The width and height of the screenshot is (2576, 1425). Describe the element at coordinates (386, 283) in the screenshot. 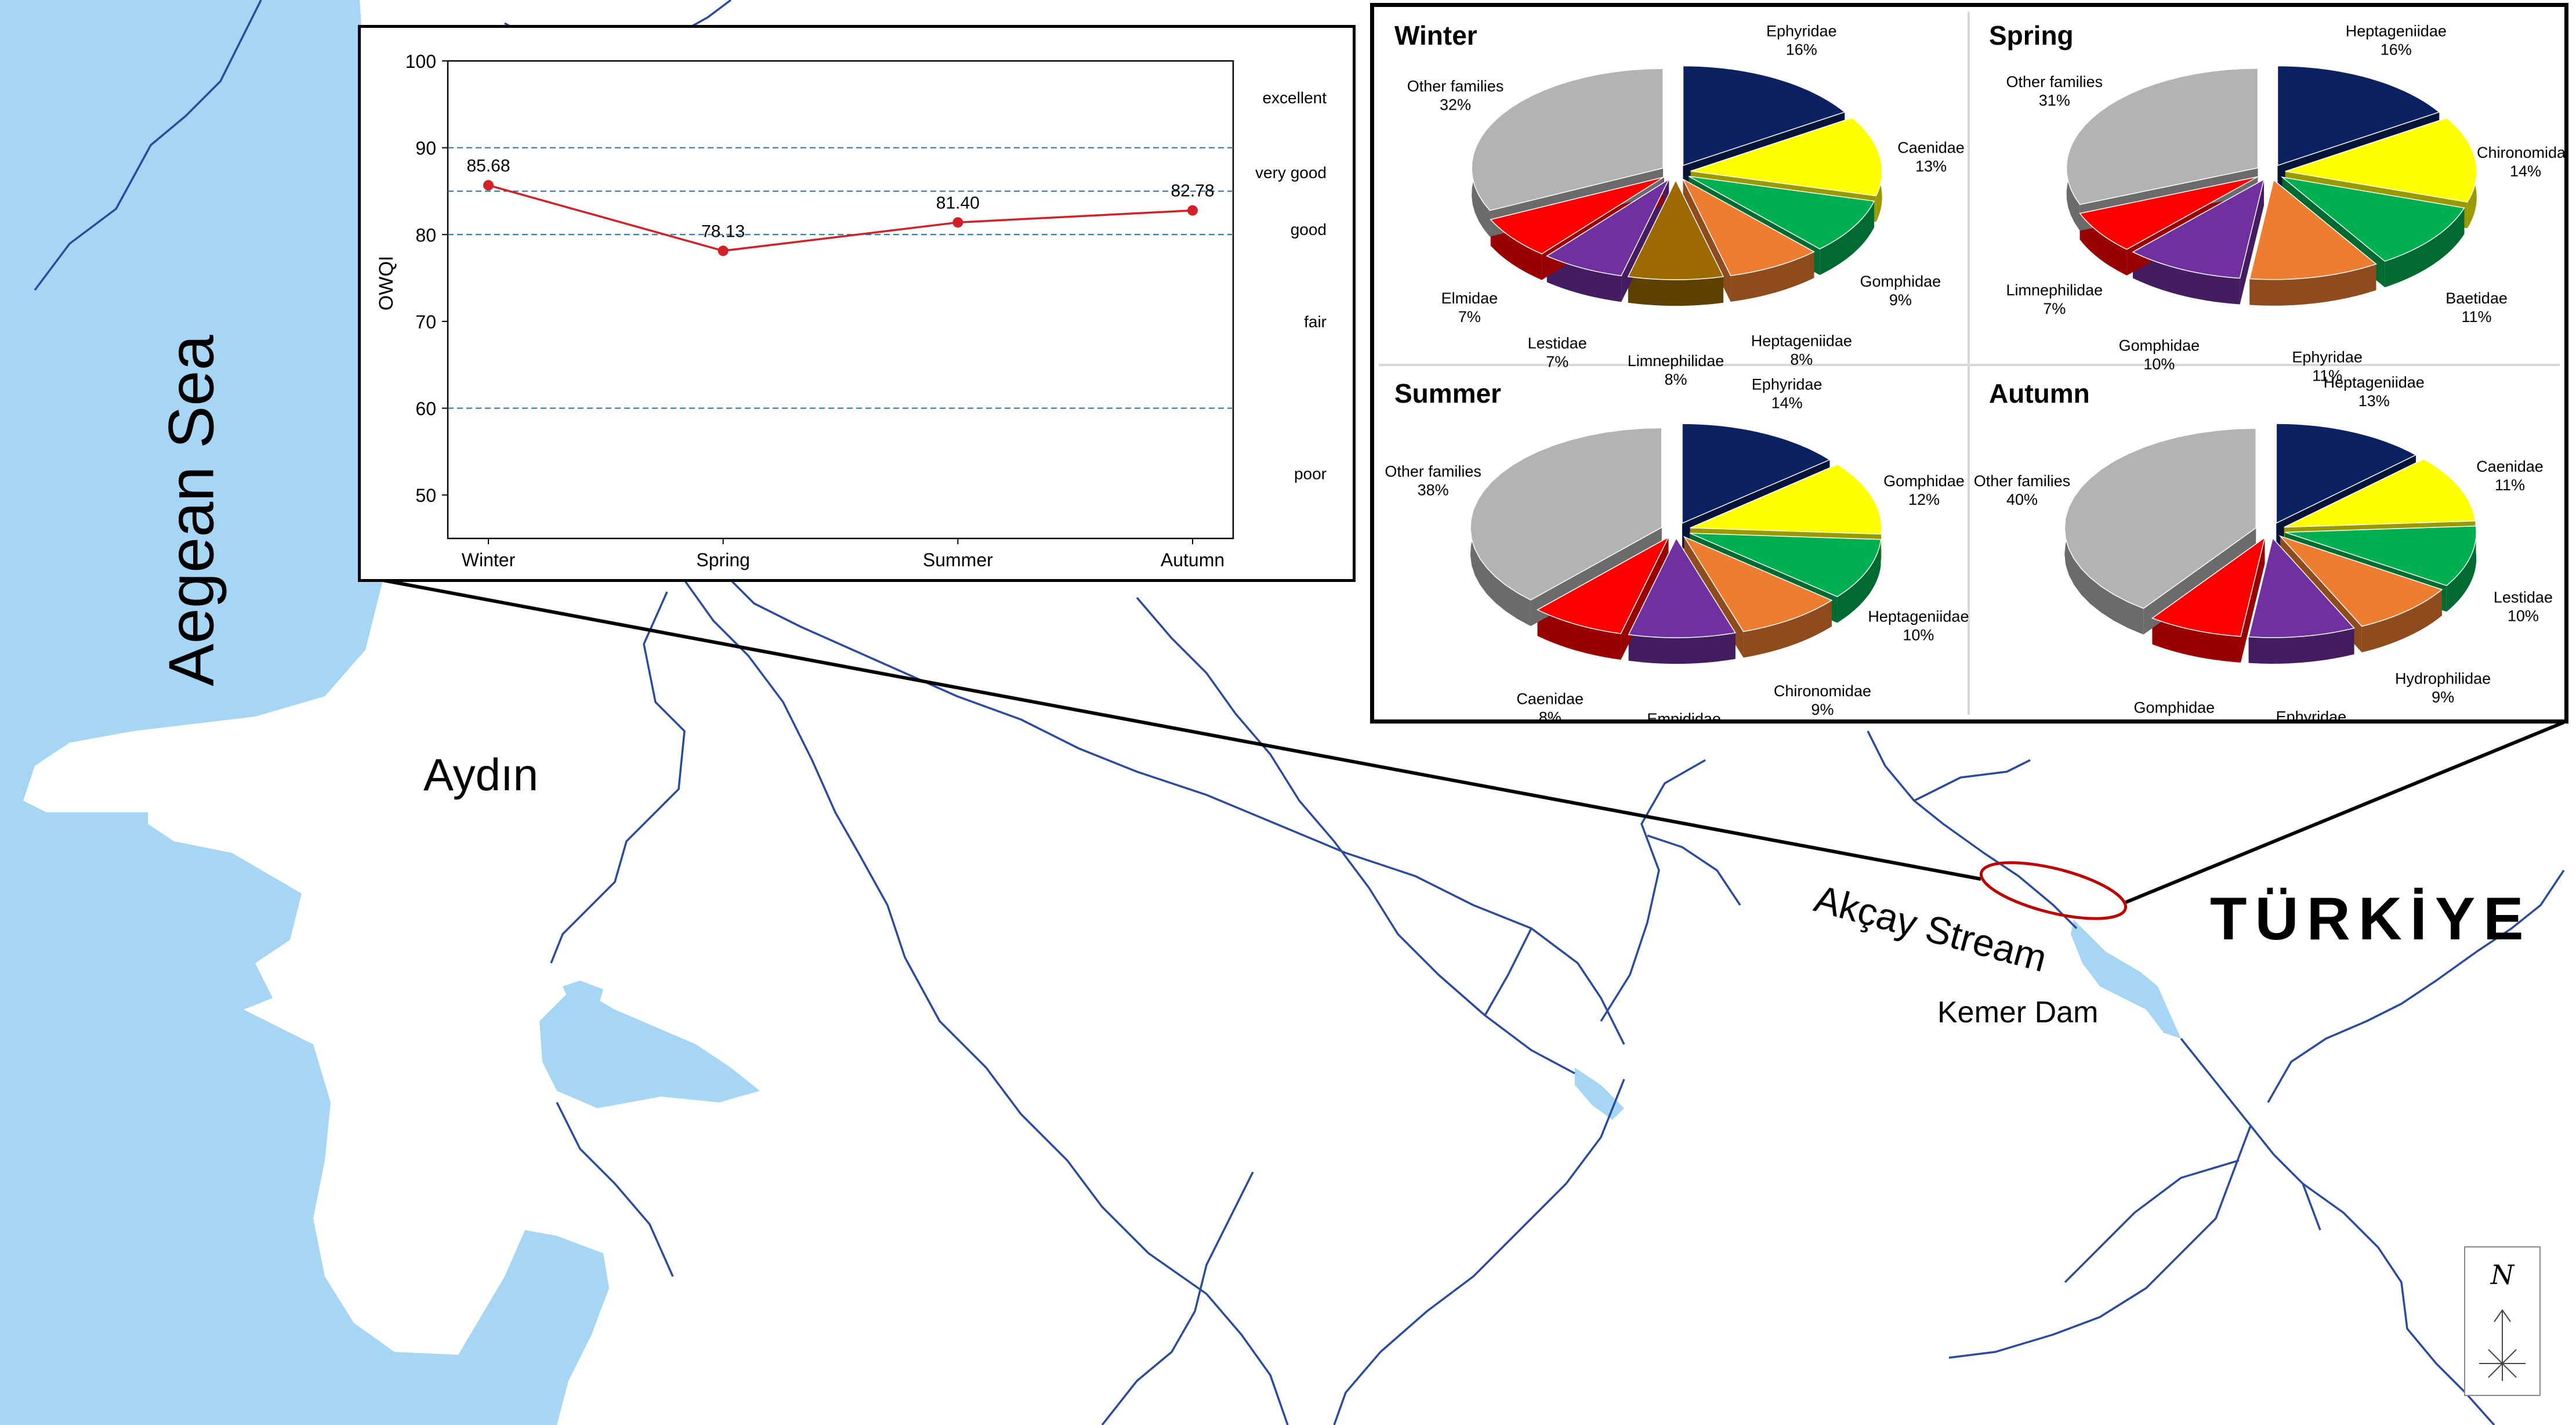

I see `y-axis-label: OWQI` at that location.